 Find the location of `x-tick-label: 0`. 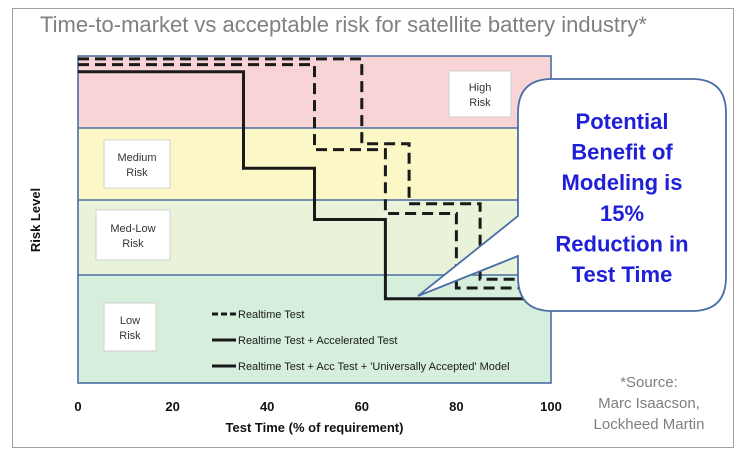

x-tick-label: 0 is located at coordinates (77, 406).